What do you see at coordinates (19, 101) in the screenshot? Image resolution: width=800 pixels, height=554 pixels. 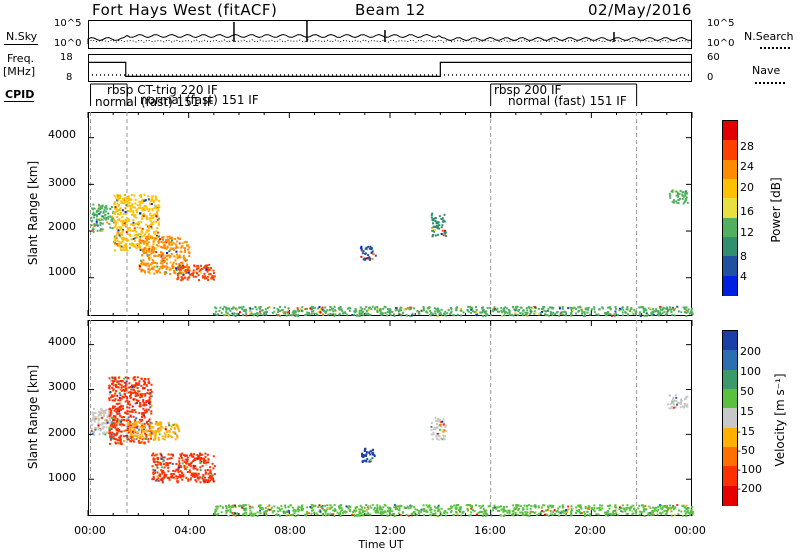 I see `cpid-underline` at bounding box center [19, 101].